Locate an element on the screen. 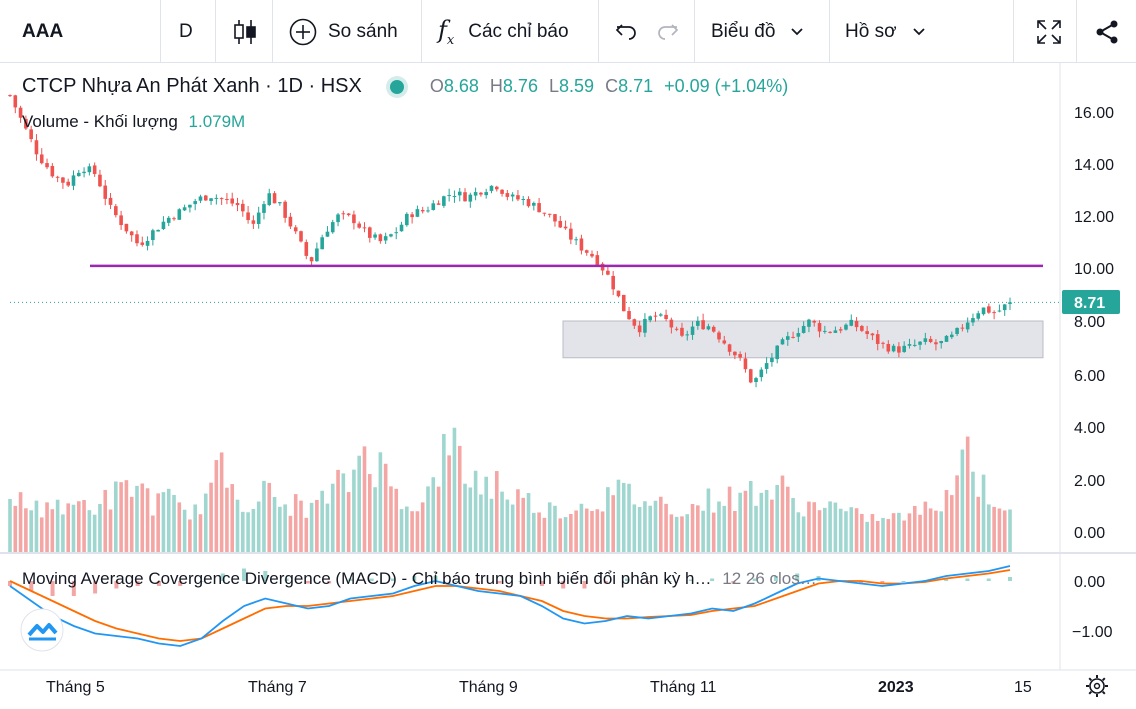 The width and height of the screenshot is (1136, 709). symbol-label: AAA is located at coordinates (43, 31).